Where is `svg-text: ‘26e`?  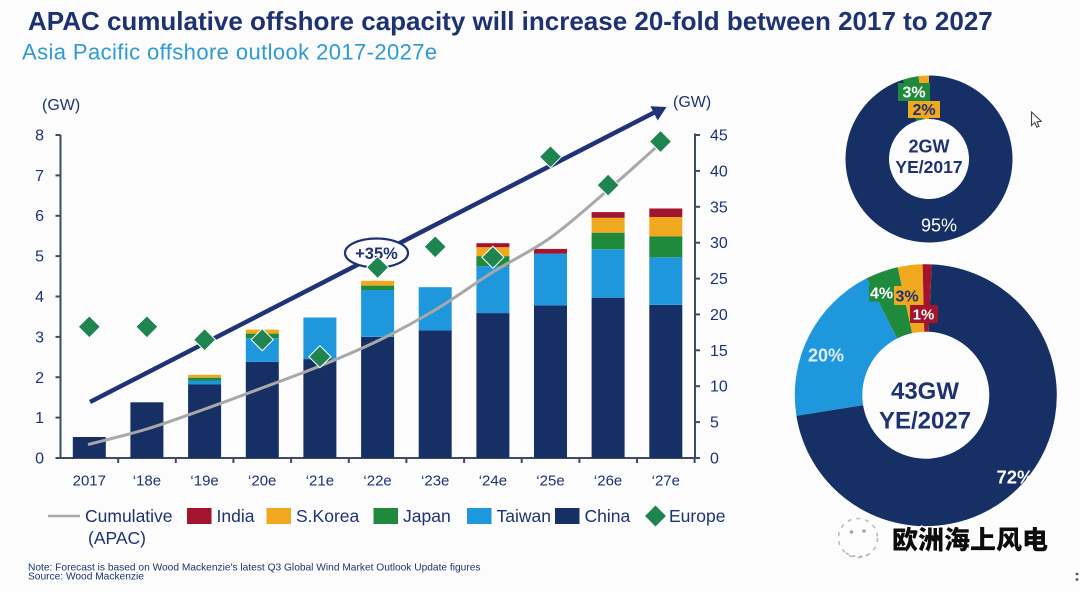
svg-text: ‘26e is located at coordinates (608, 481).